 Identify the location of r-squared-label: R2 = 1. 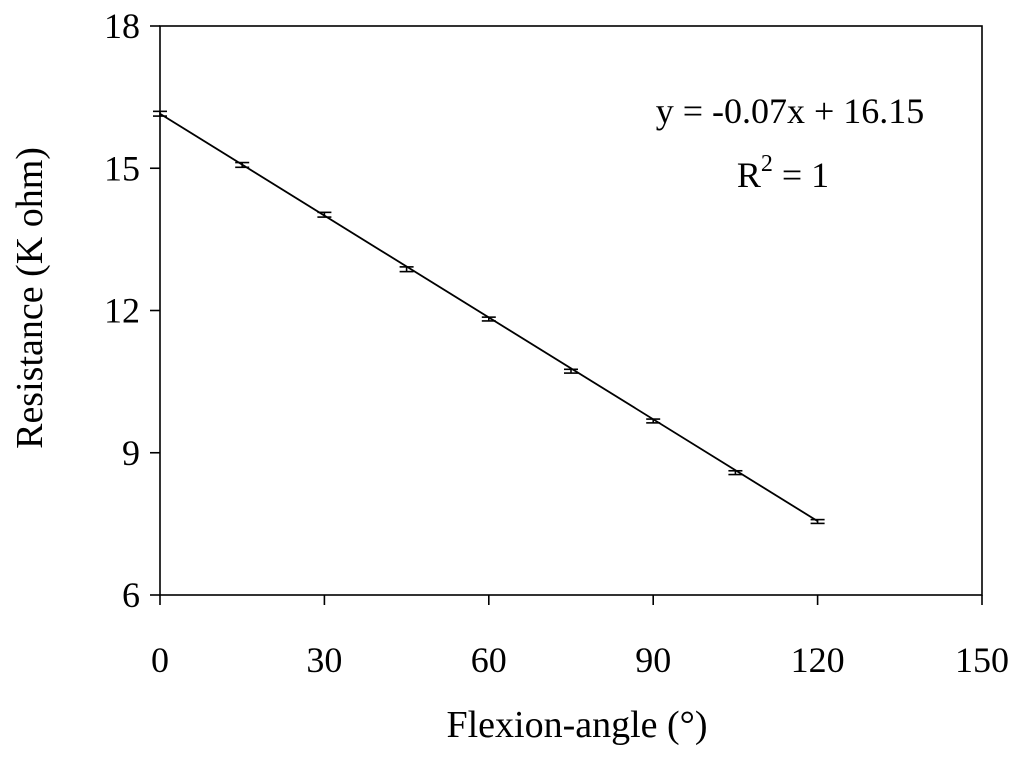
(783, 173).